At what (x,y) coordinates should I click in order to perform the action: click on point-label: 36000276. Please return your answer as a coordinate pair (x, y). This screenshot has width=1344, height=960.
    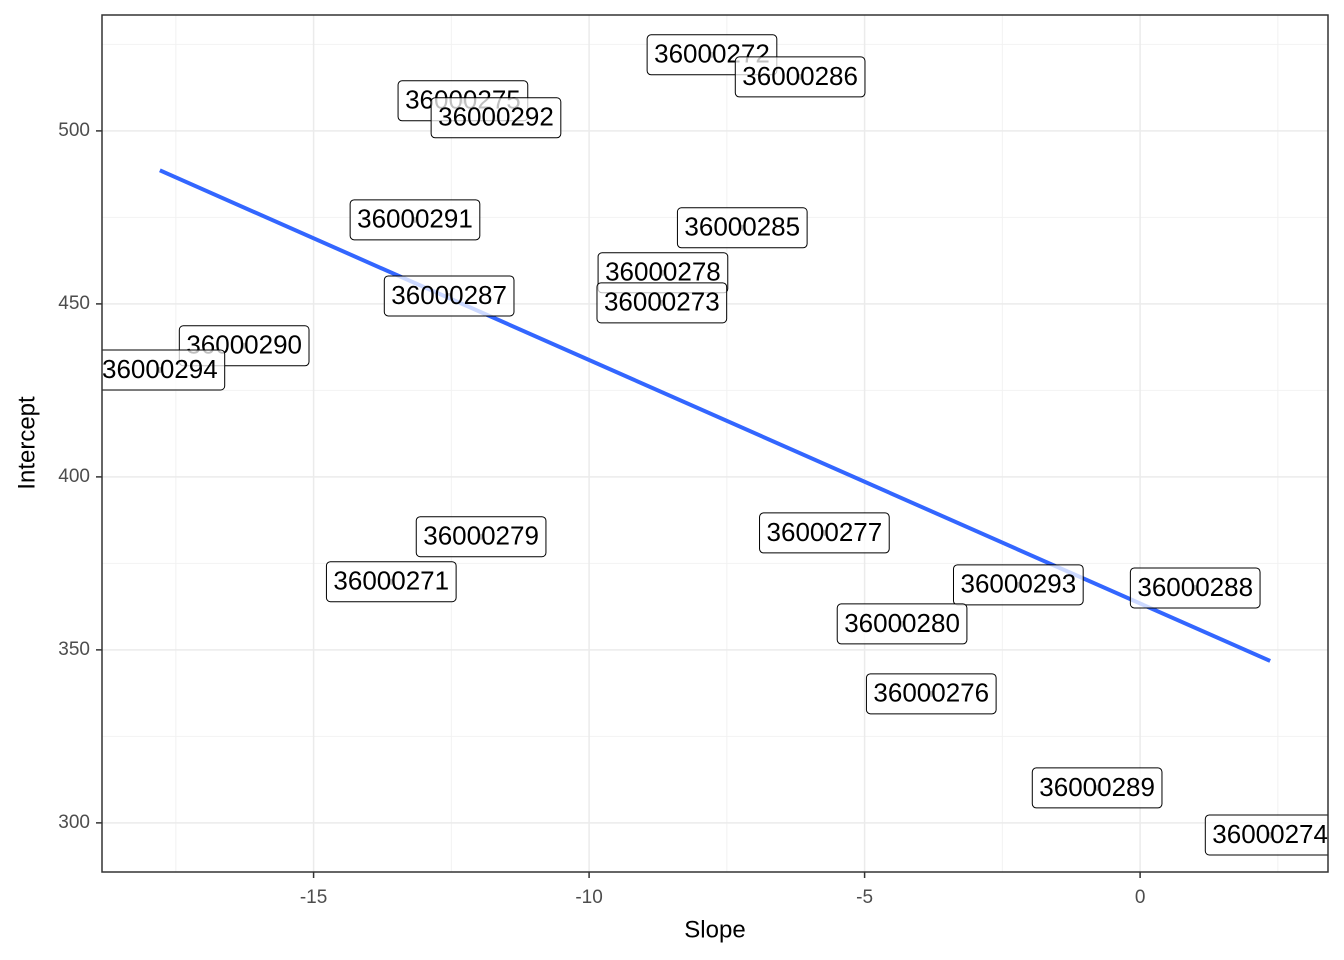
    Looking at the image, I should click on (931, 694).